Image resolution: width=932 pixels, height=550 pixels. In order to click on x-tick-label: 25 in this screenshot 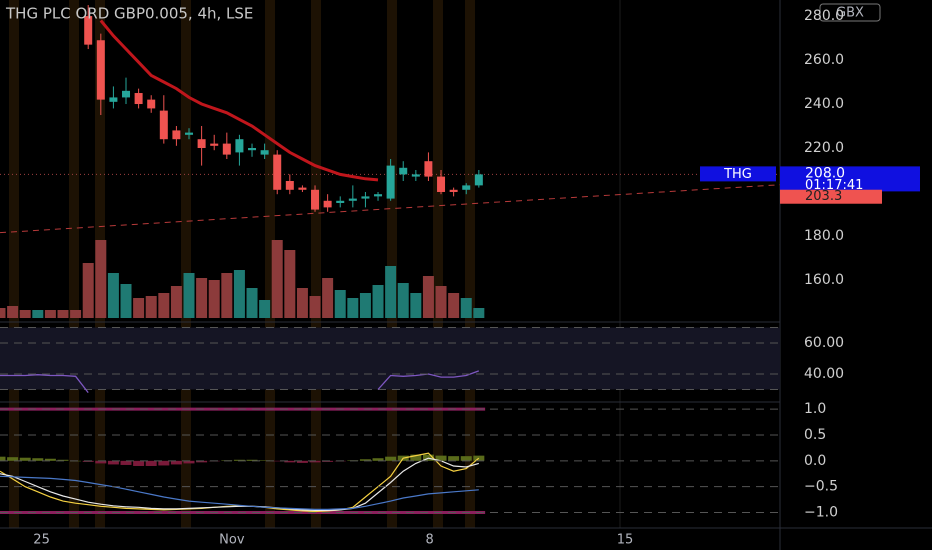, I will do `click(41, 540)`.